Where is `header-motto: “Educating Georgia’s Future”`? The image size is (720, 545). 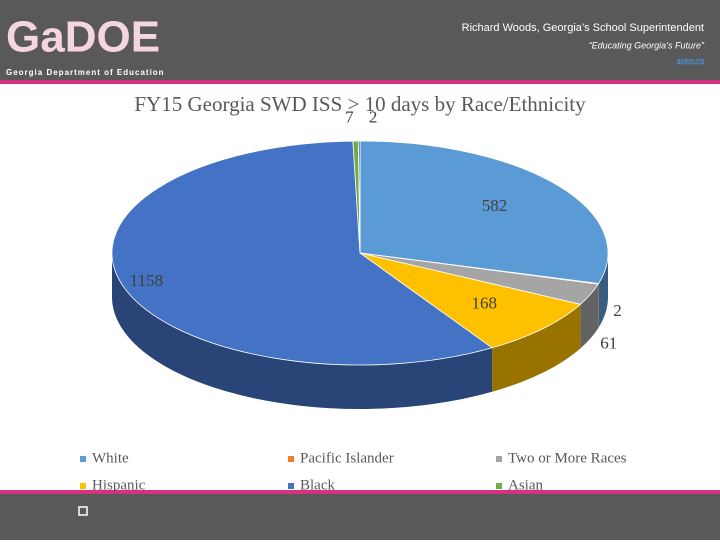 header-motto: “Educating Georgia’s Future” is located at coordinates (647, 45).